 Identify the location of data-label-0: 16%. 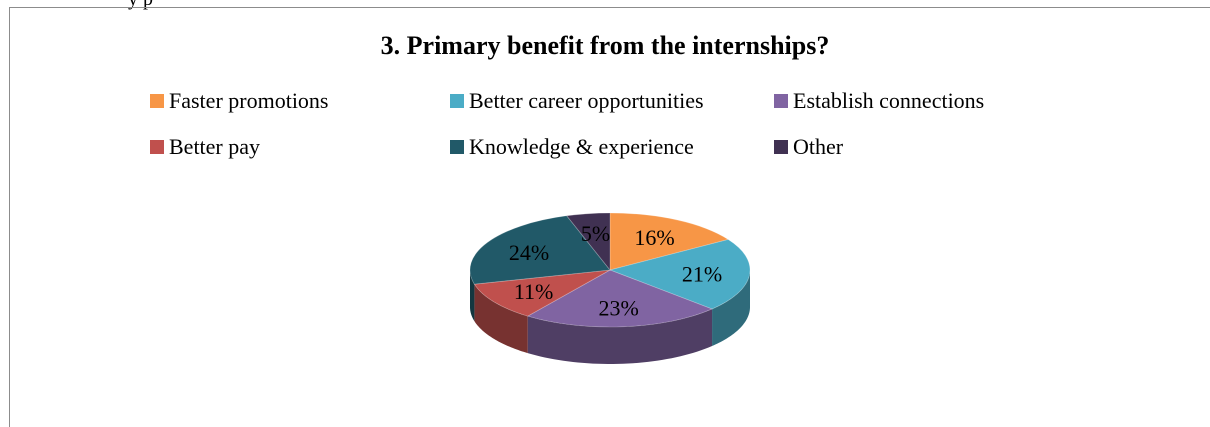
(654, 237).